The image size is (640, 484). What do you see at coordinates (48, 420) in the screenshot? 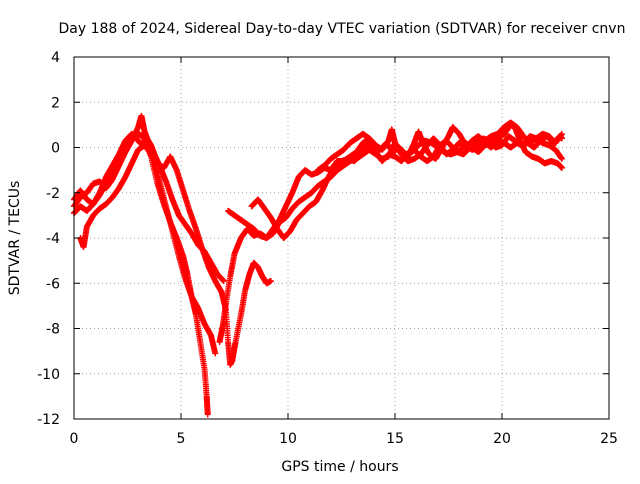
I see `y-tick-label: -12` at bounding box center [48, 420].